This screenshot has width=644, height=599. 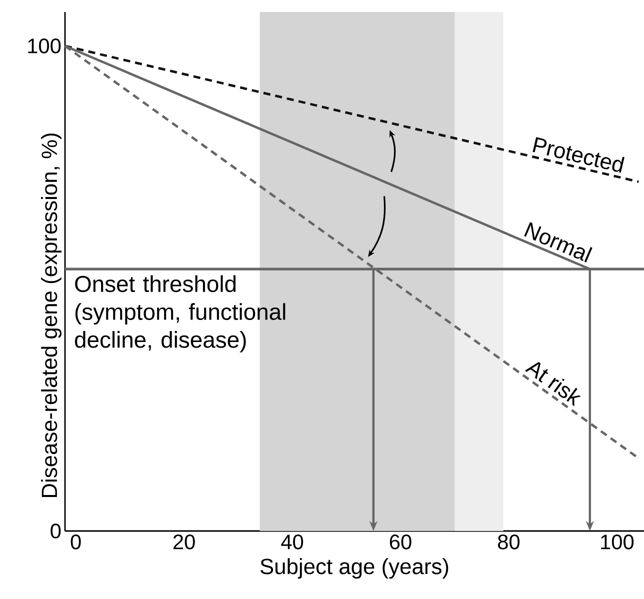 I want to click on x-tick-label: 80, so click(x=509, y=542).